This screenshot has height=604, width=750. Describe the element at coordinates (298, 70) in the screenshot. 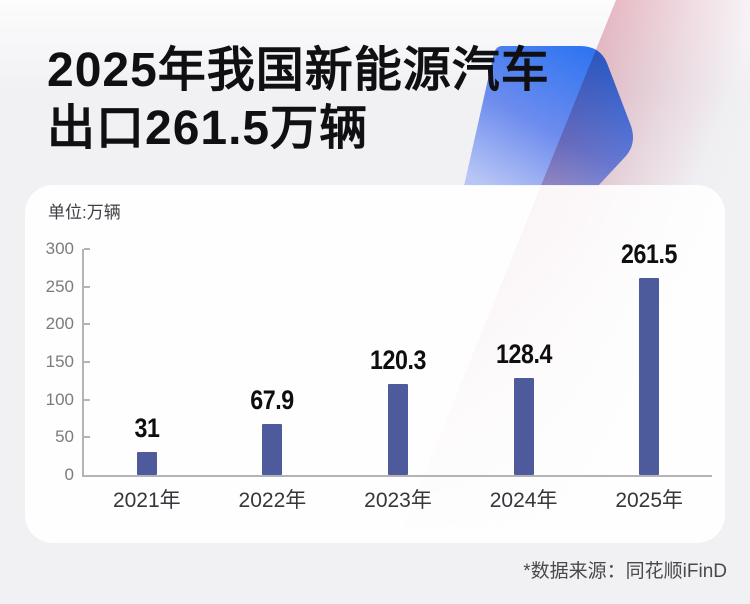

I see `page-title-line1: 2025年我国新能源汽车` at that location.